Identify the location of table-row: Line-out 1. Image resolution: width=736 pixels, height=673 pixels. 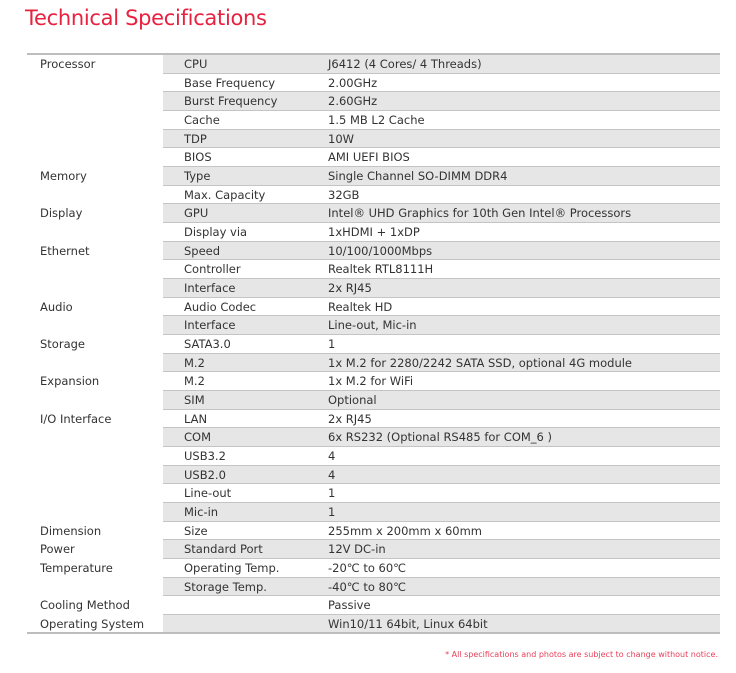
(373, 494).